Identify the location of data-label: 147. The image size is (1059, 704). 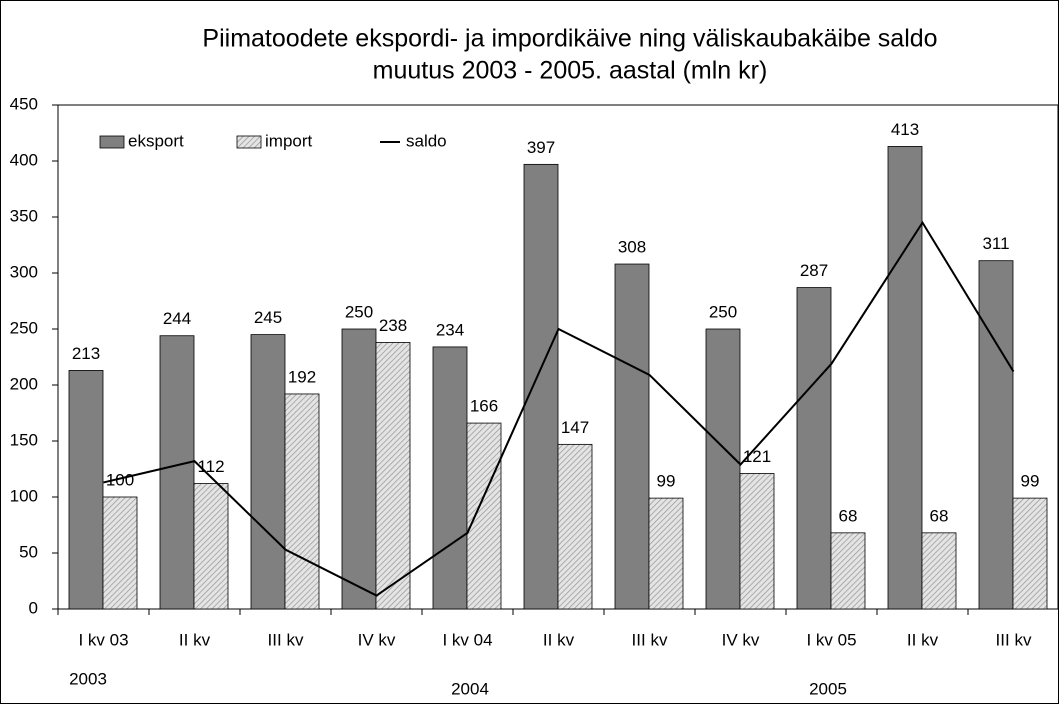
(575, 427).